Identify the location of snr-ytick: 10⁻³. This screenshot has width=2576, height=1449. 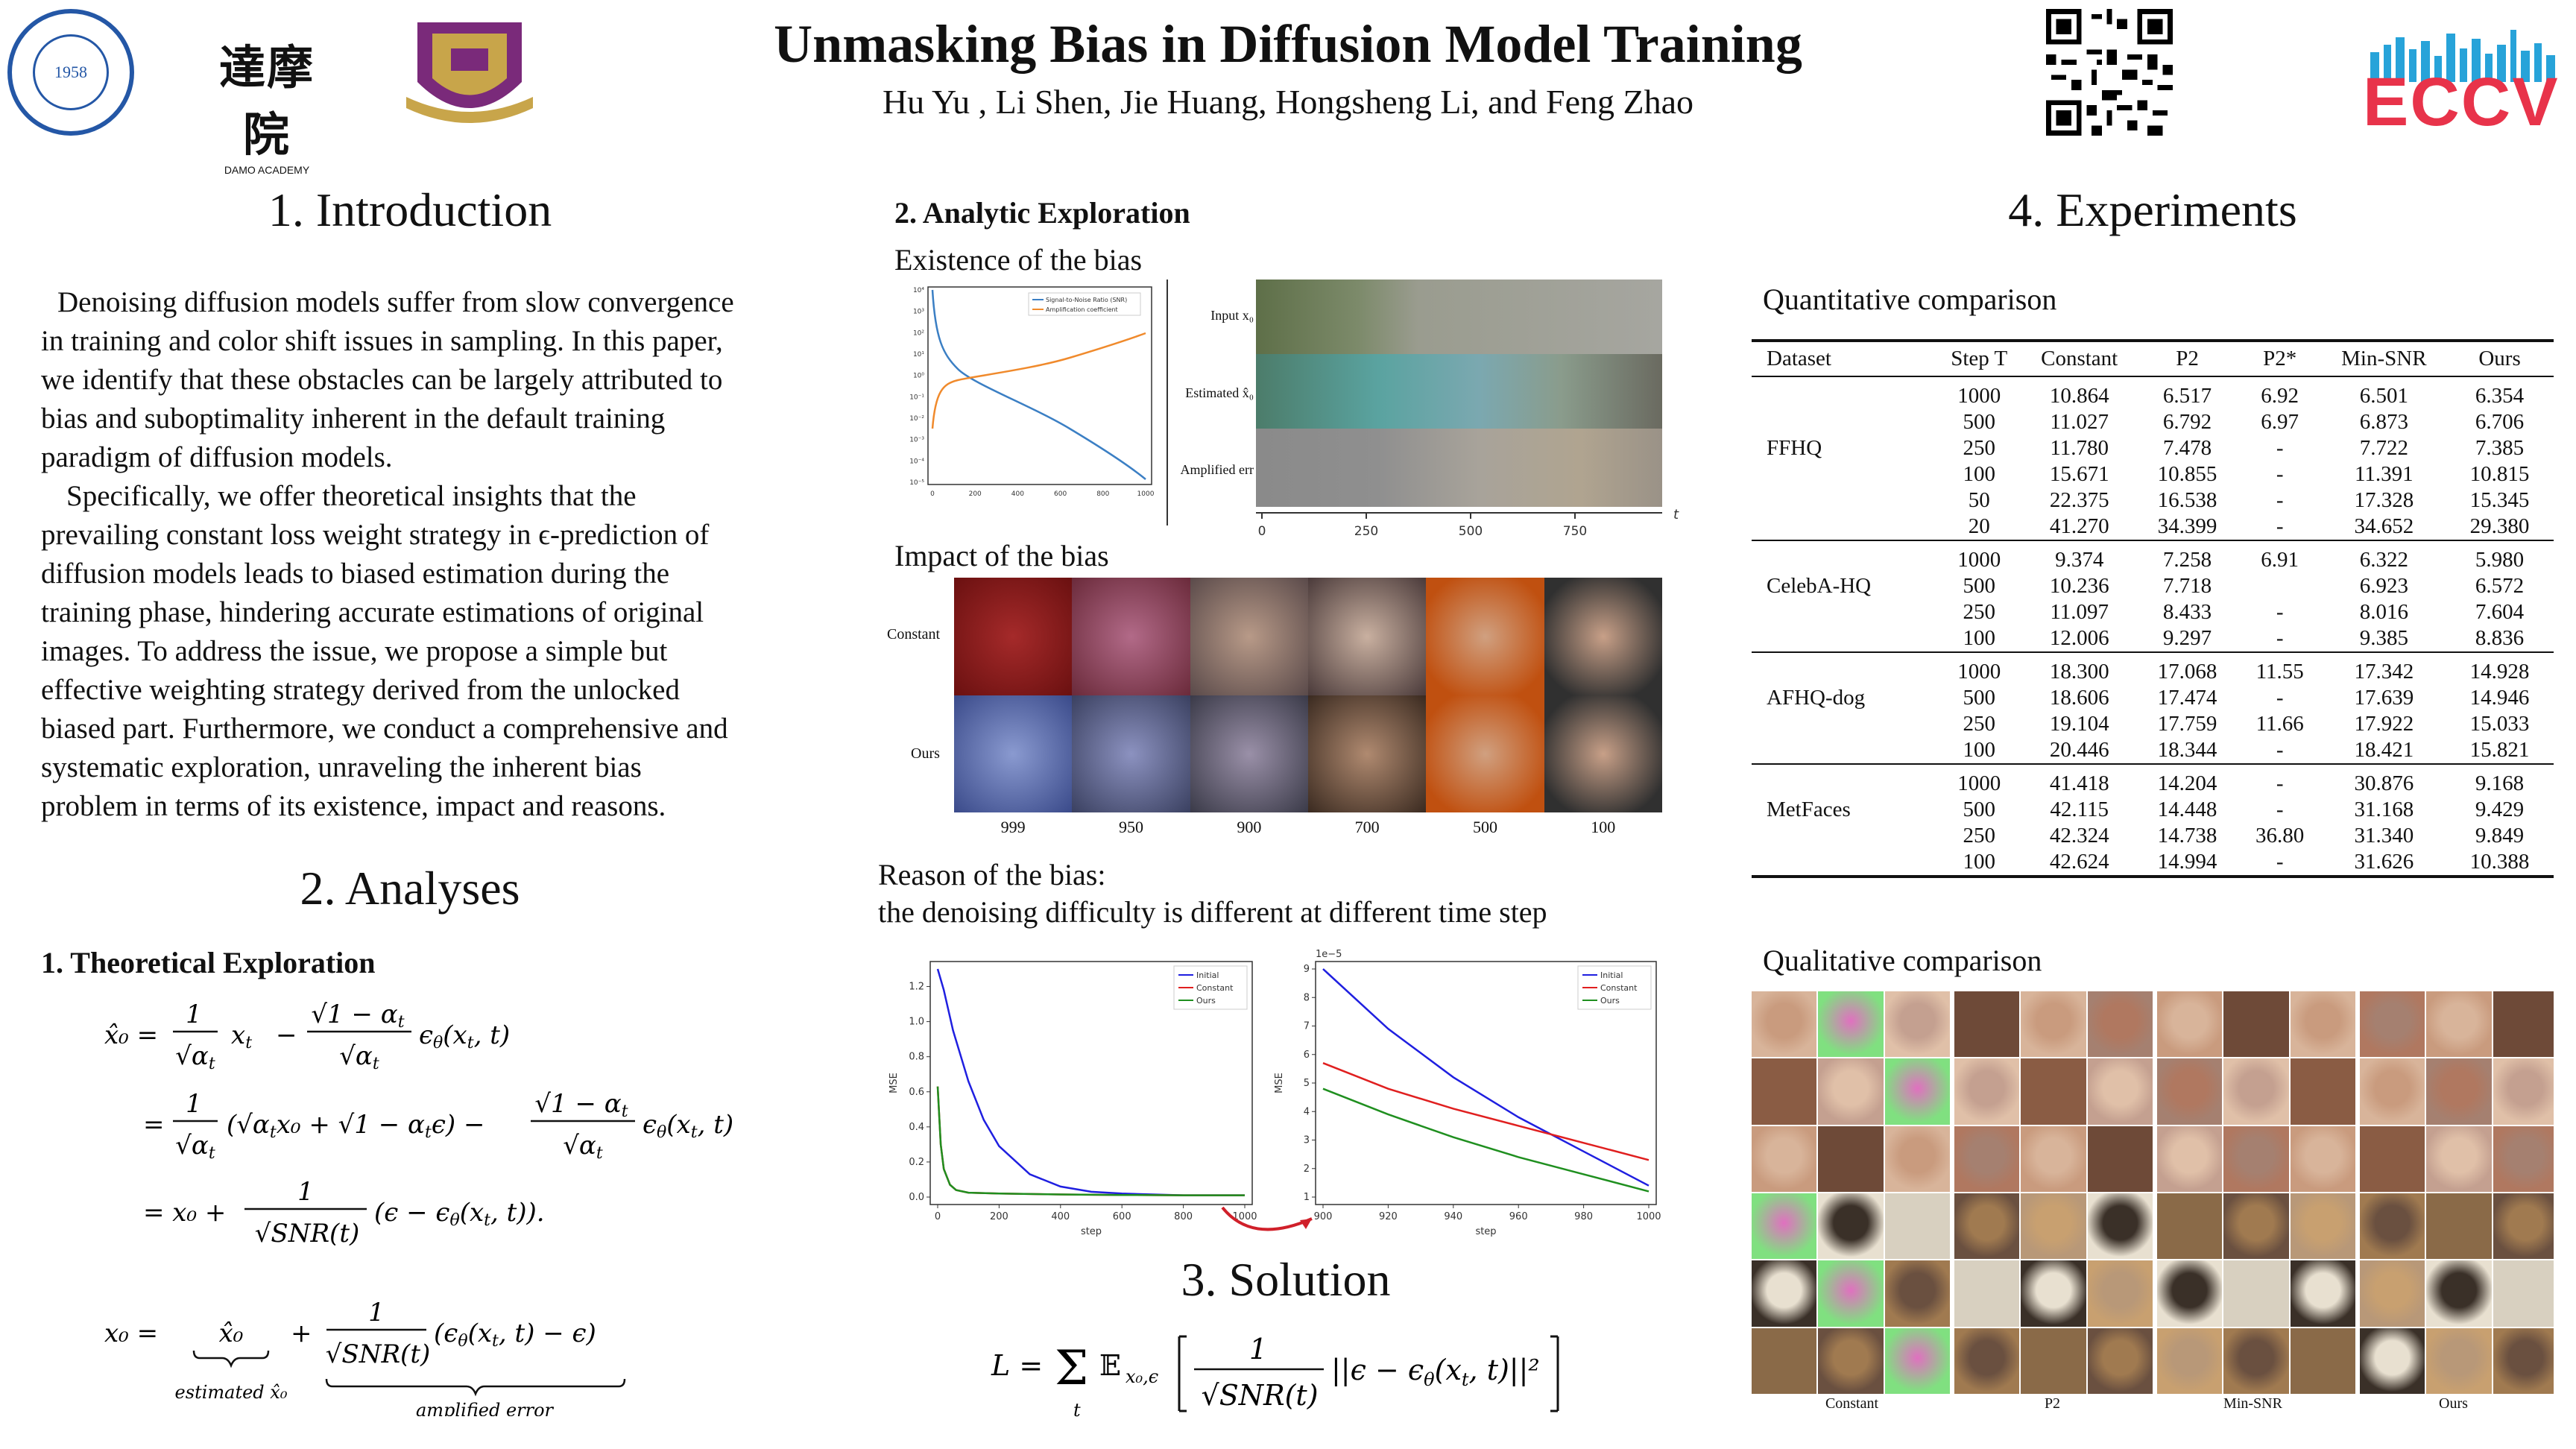
(916, 440).